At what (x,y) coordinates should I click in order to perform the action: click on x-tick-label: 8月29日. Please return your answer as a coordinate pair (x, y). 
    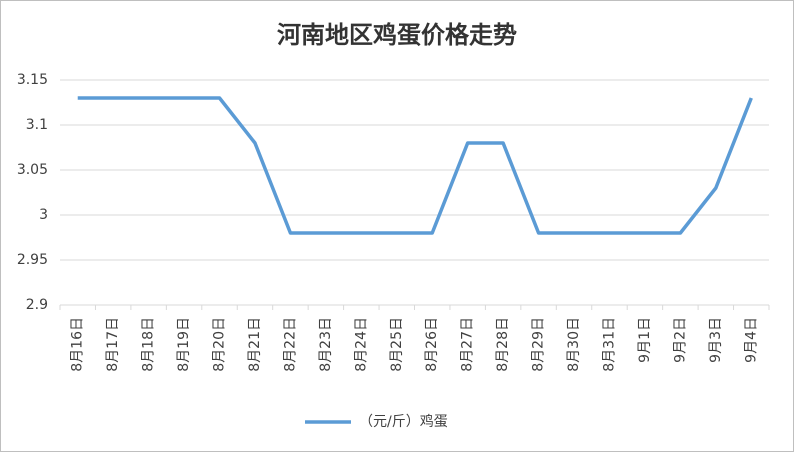
    Looking at the image, I should click on (539, 344).